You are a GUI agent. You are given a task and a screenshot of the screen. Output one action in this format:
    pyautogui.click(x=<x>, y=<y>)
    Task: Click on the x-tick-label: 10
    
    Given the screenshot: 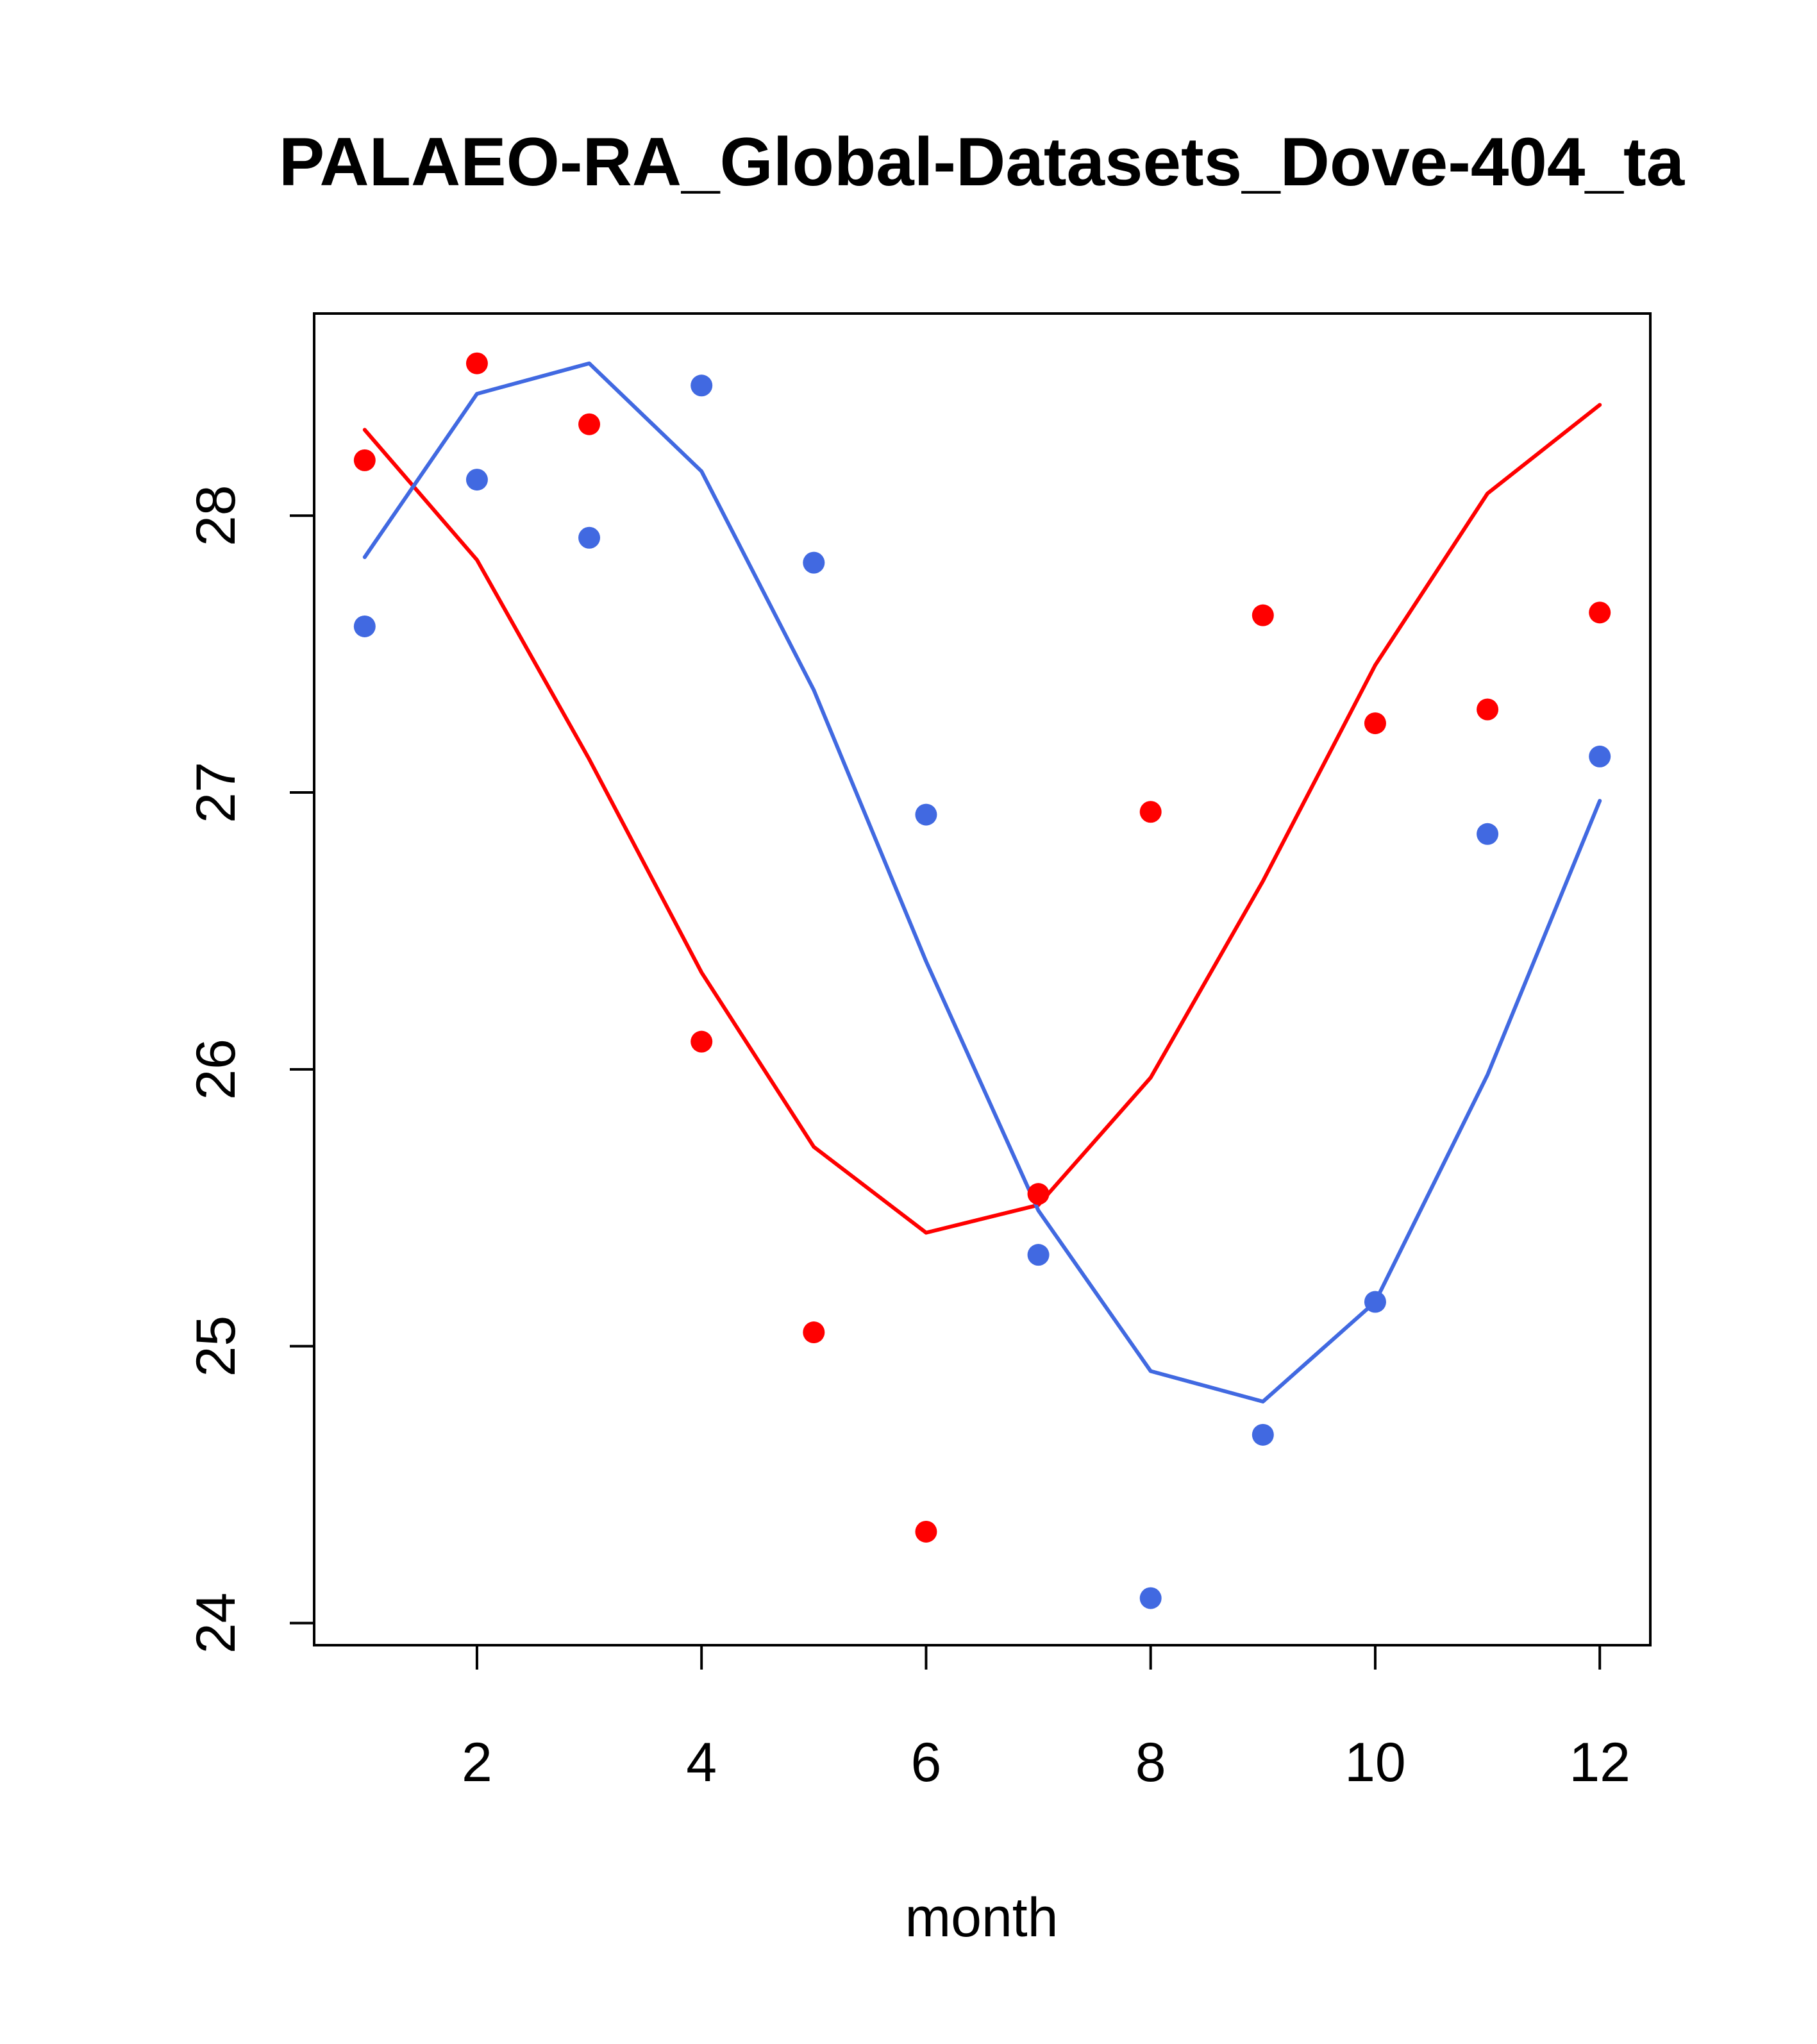 What is the action you would take?
    pyautogui.click(x=1375, y=1763)
    